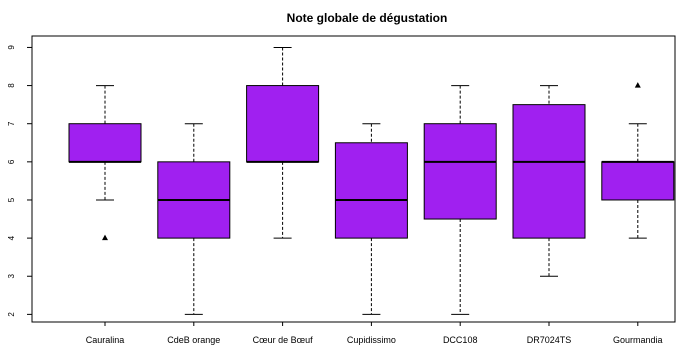  What do you see at coordinates (549, 340) in the screenshot?
I see `category-label: DR7024TS` at bounding box center [549, 340].